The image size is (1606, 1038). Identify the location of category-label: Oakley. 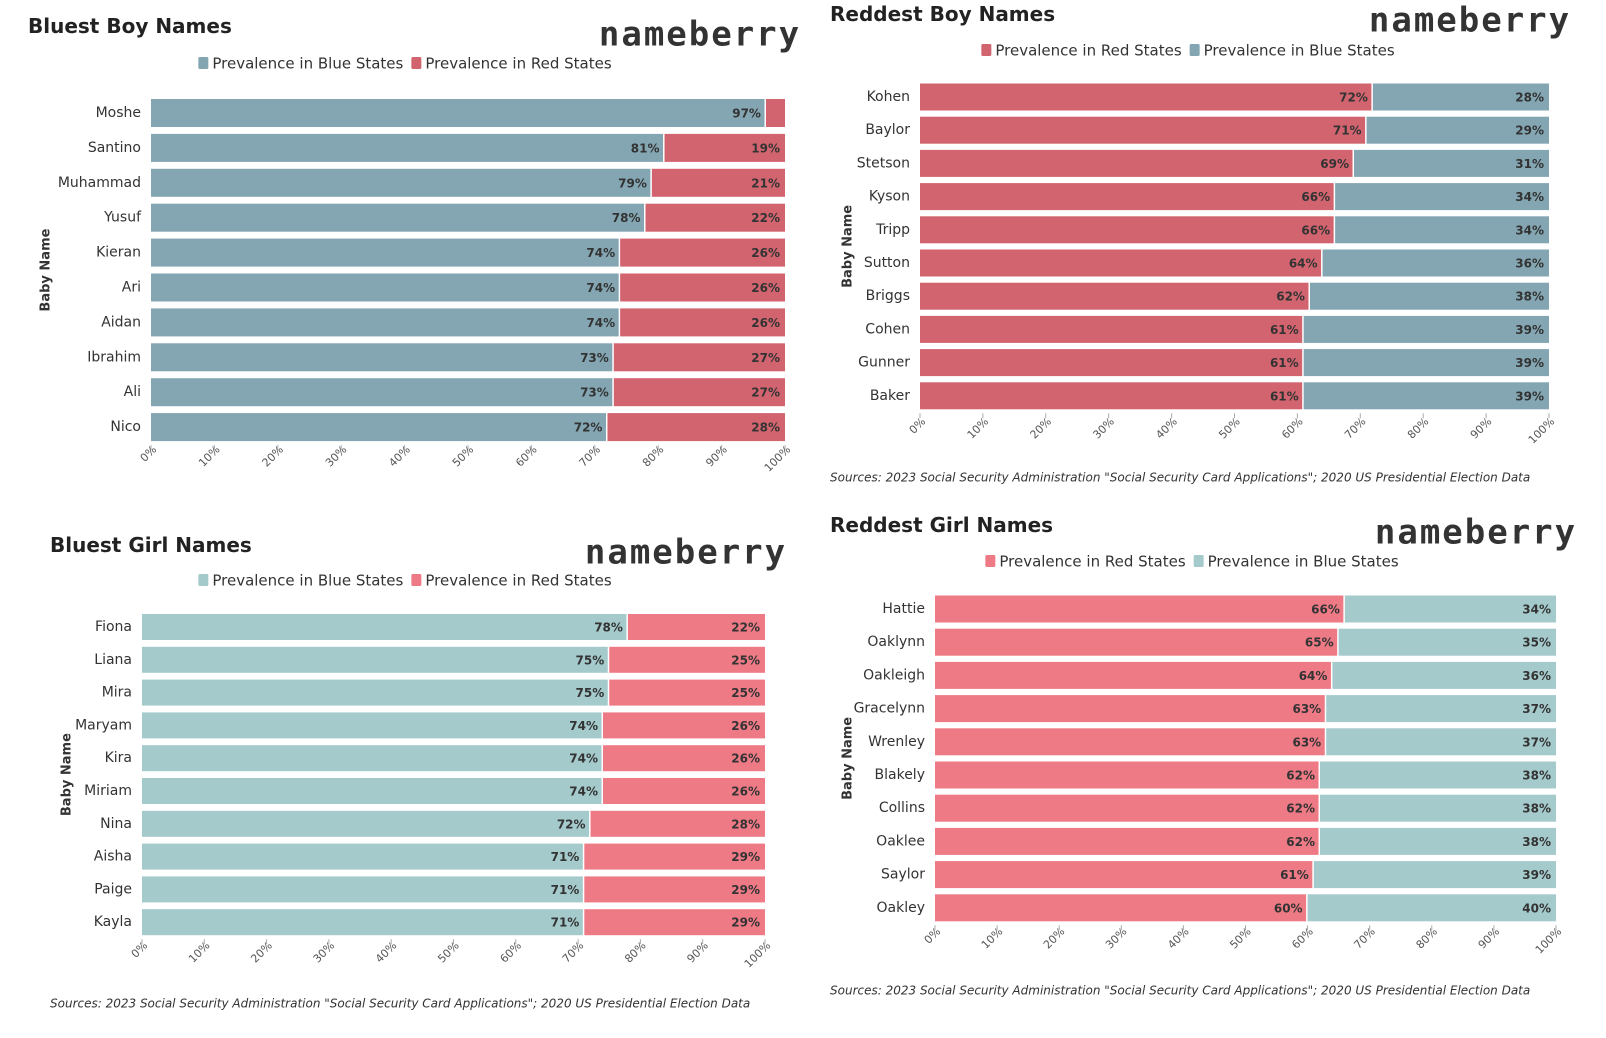
(901, 908).